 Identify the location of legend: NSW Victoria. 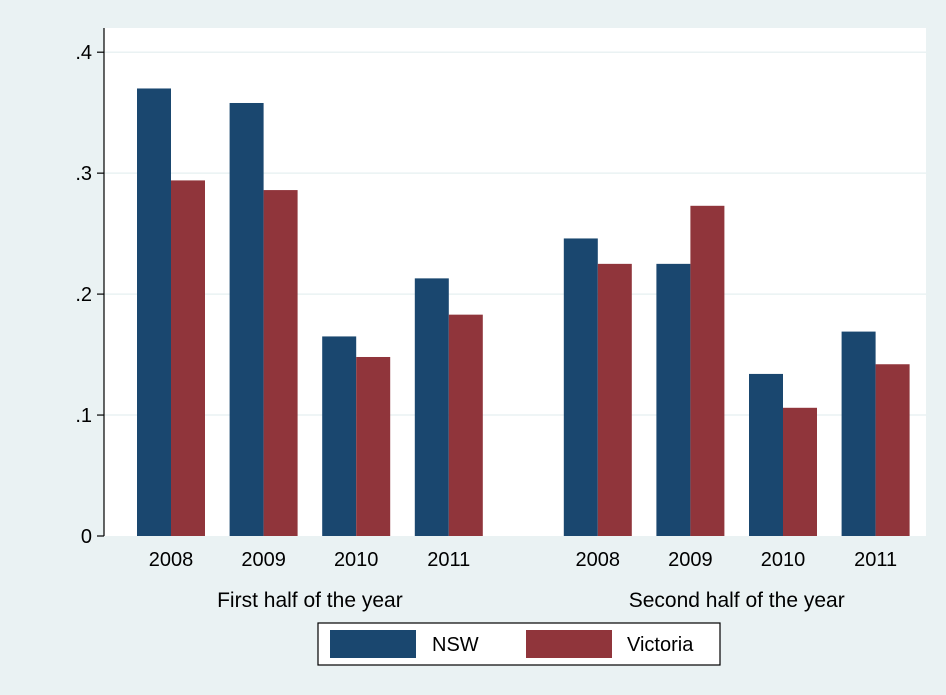
(519, 644).